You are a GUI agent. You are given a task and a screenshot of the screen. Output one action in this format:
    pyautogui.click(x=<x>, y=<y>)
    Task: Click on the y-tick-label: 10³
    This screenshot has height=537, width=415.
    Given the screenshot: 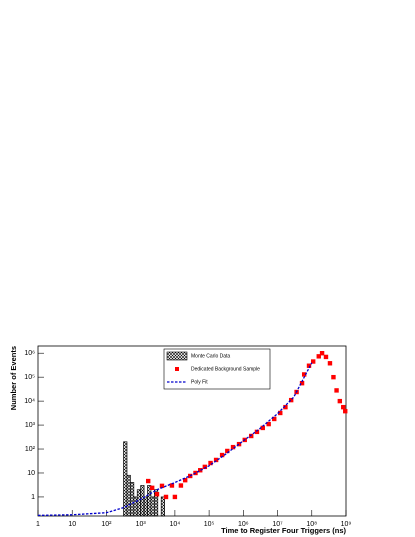 What is the action you would take?
    pyautogui.click(x=30, y=425)
    